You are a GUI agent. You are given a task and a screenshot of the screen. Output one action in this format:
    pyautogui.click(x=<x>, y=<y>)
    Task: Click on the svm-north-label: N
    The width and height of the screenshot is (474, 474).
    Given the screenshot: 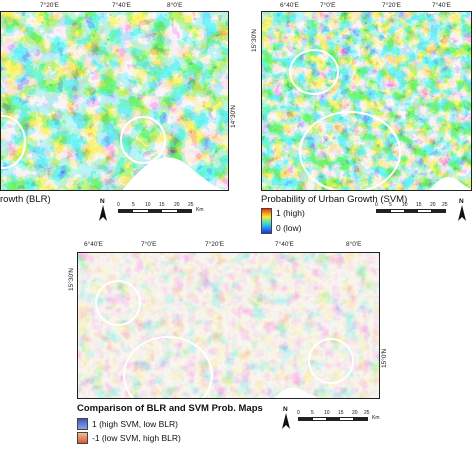 What is the action you would take?
    pyautogui.click(x=461, y=201)
    